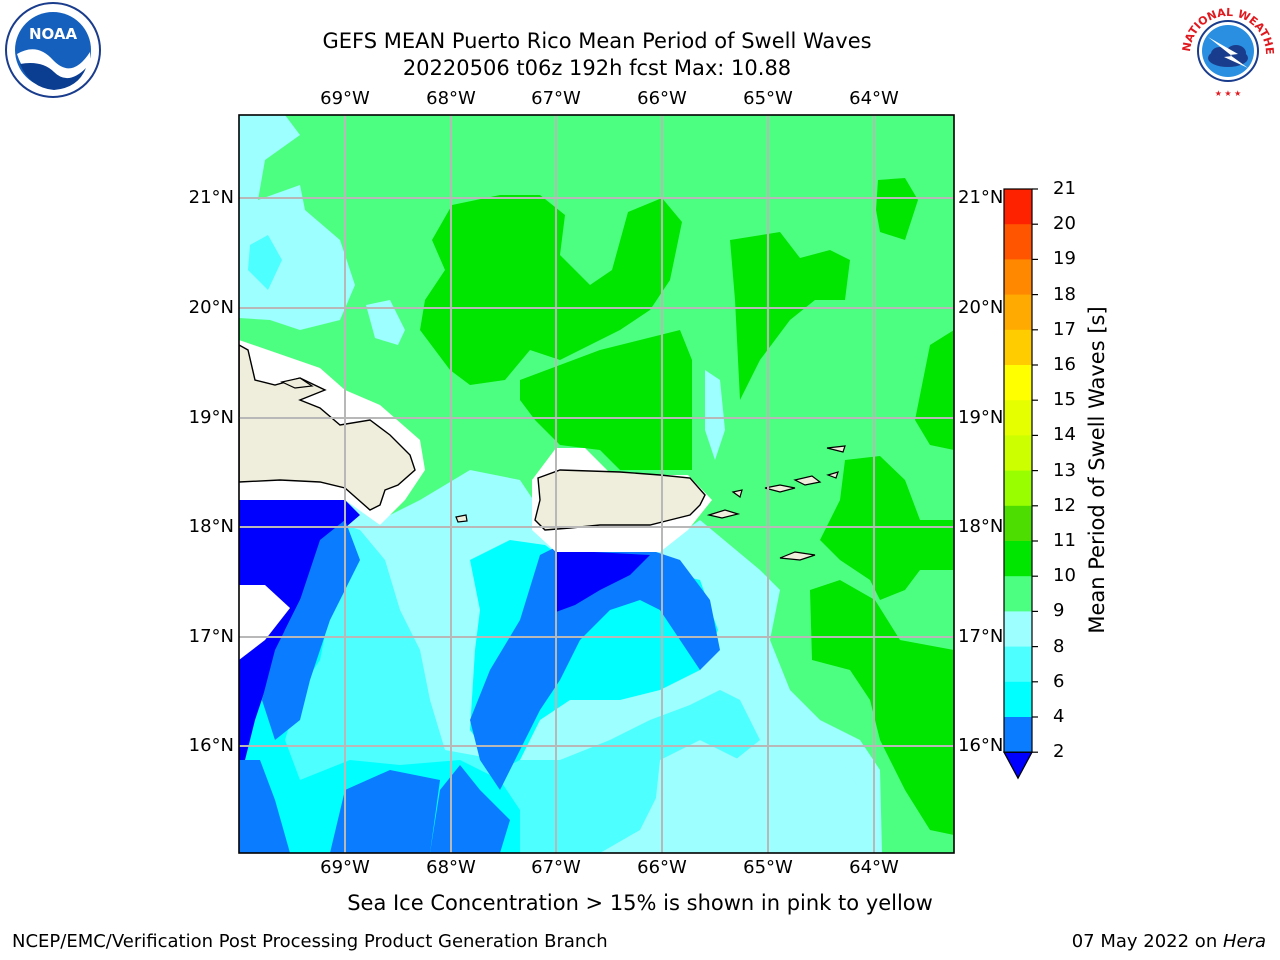 This screenshot has width=1280, height=960. I want to click on colorbar-extension, so click(1018, 765).